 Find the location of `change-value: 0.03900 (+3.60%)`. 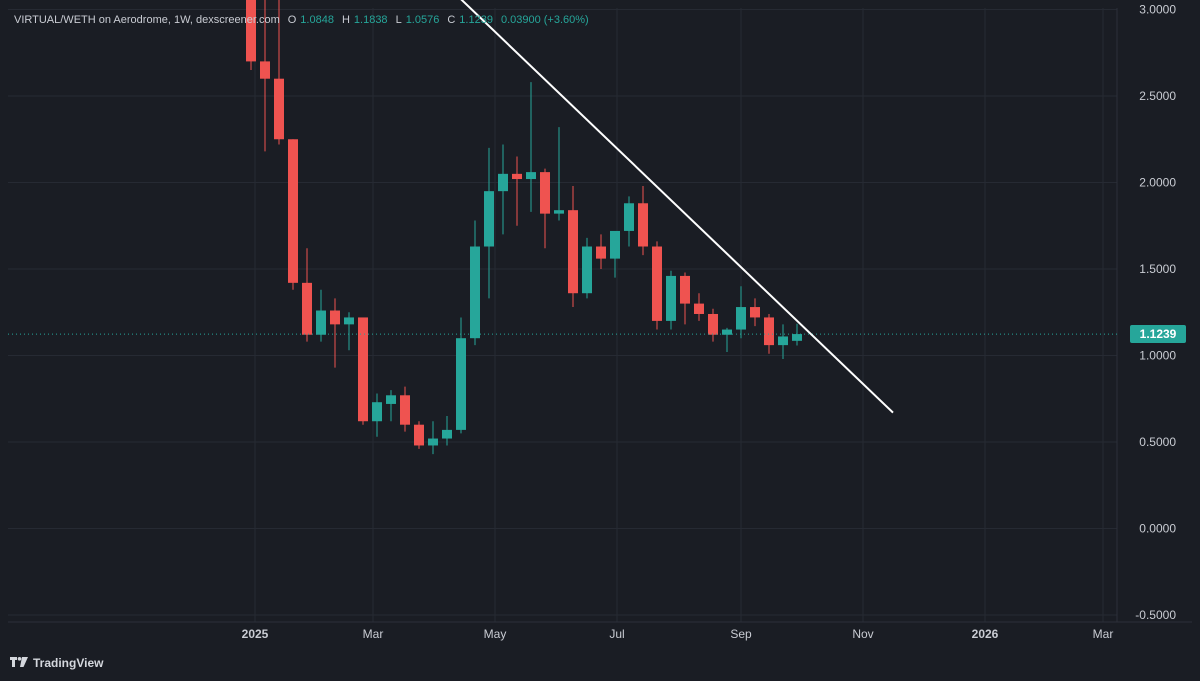

change-value: 0.03900 (+3.60%) is located at coordinates (544, 20).